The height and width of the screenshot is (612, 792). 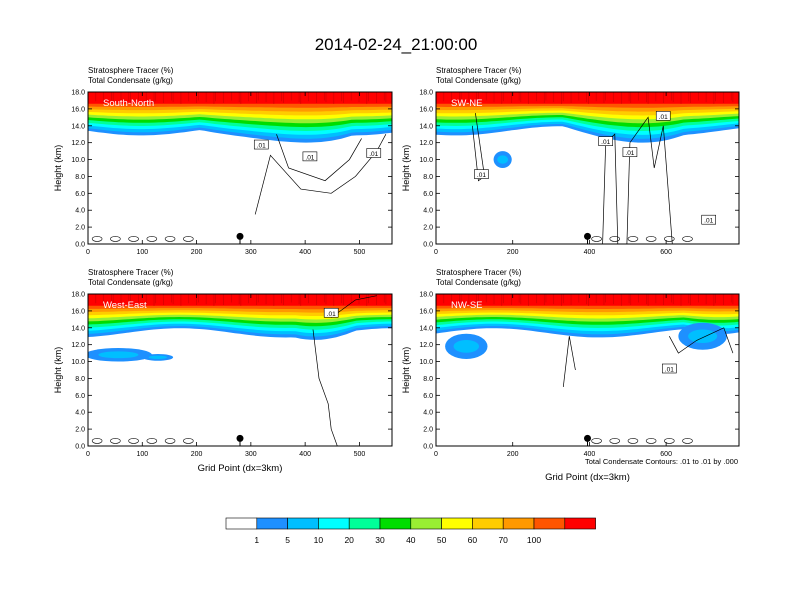 What do you see at coordinates (251, 252) in the screenshot?
I see `x-tick-label: 300` at bounding box center [251, 252].